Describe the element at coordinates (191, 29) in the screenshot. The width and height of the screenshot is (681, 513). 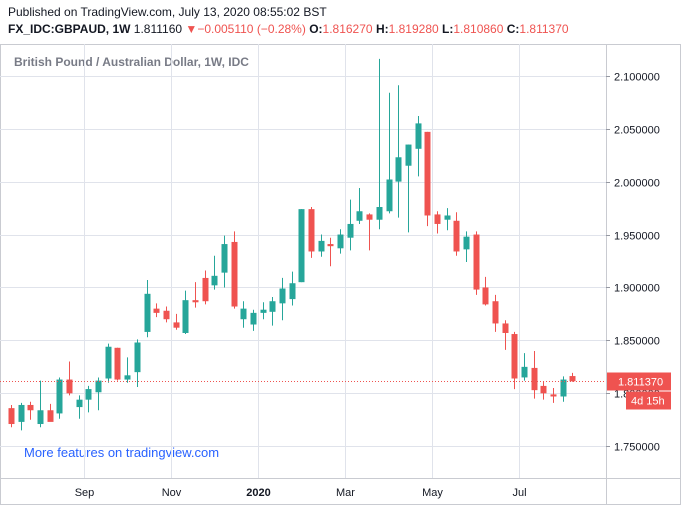
I see `down-arrow-icon: ▼` at that location.